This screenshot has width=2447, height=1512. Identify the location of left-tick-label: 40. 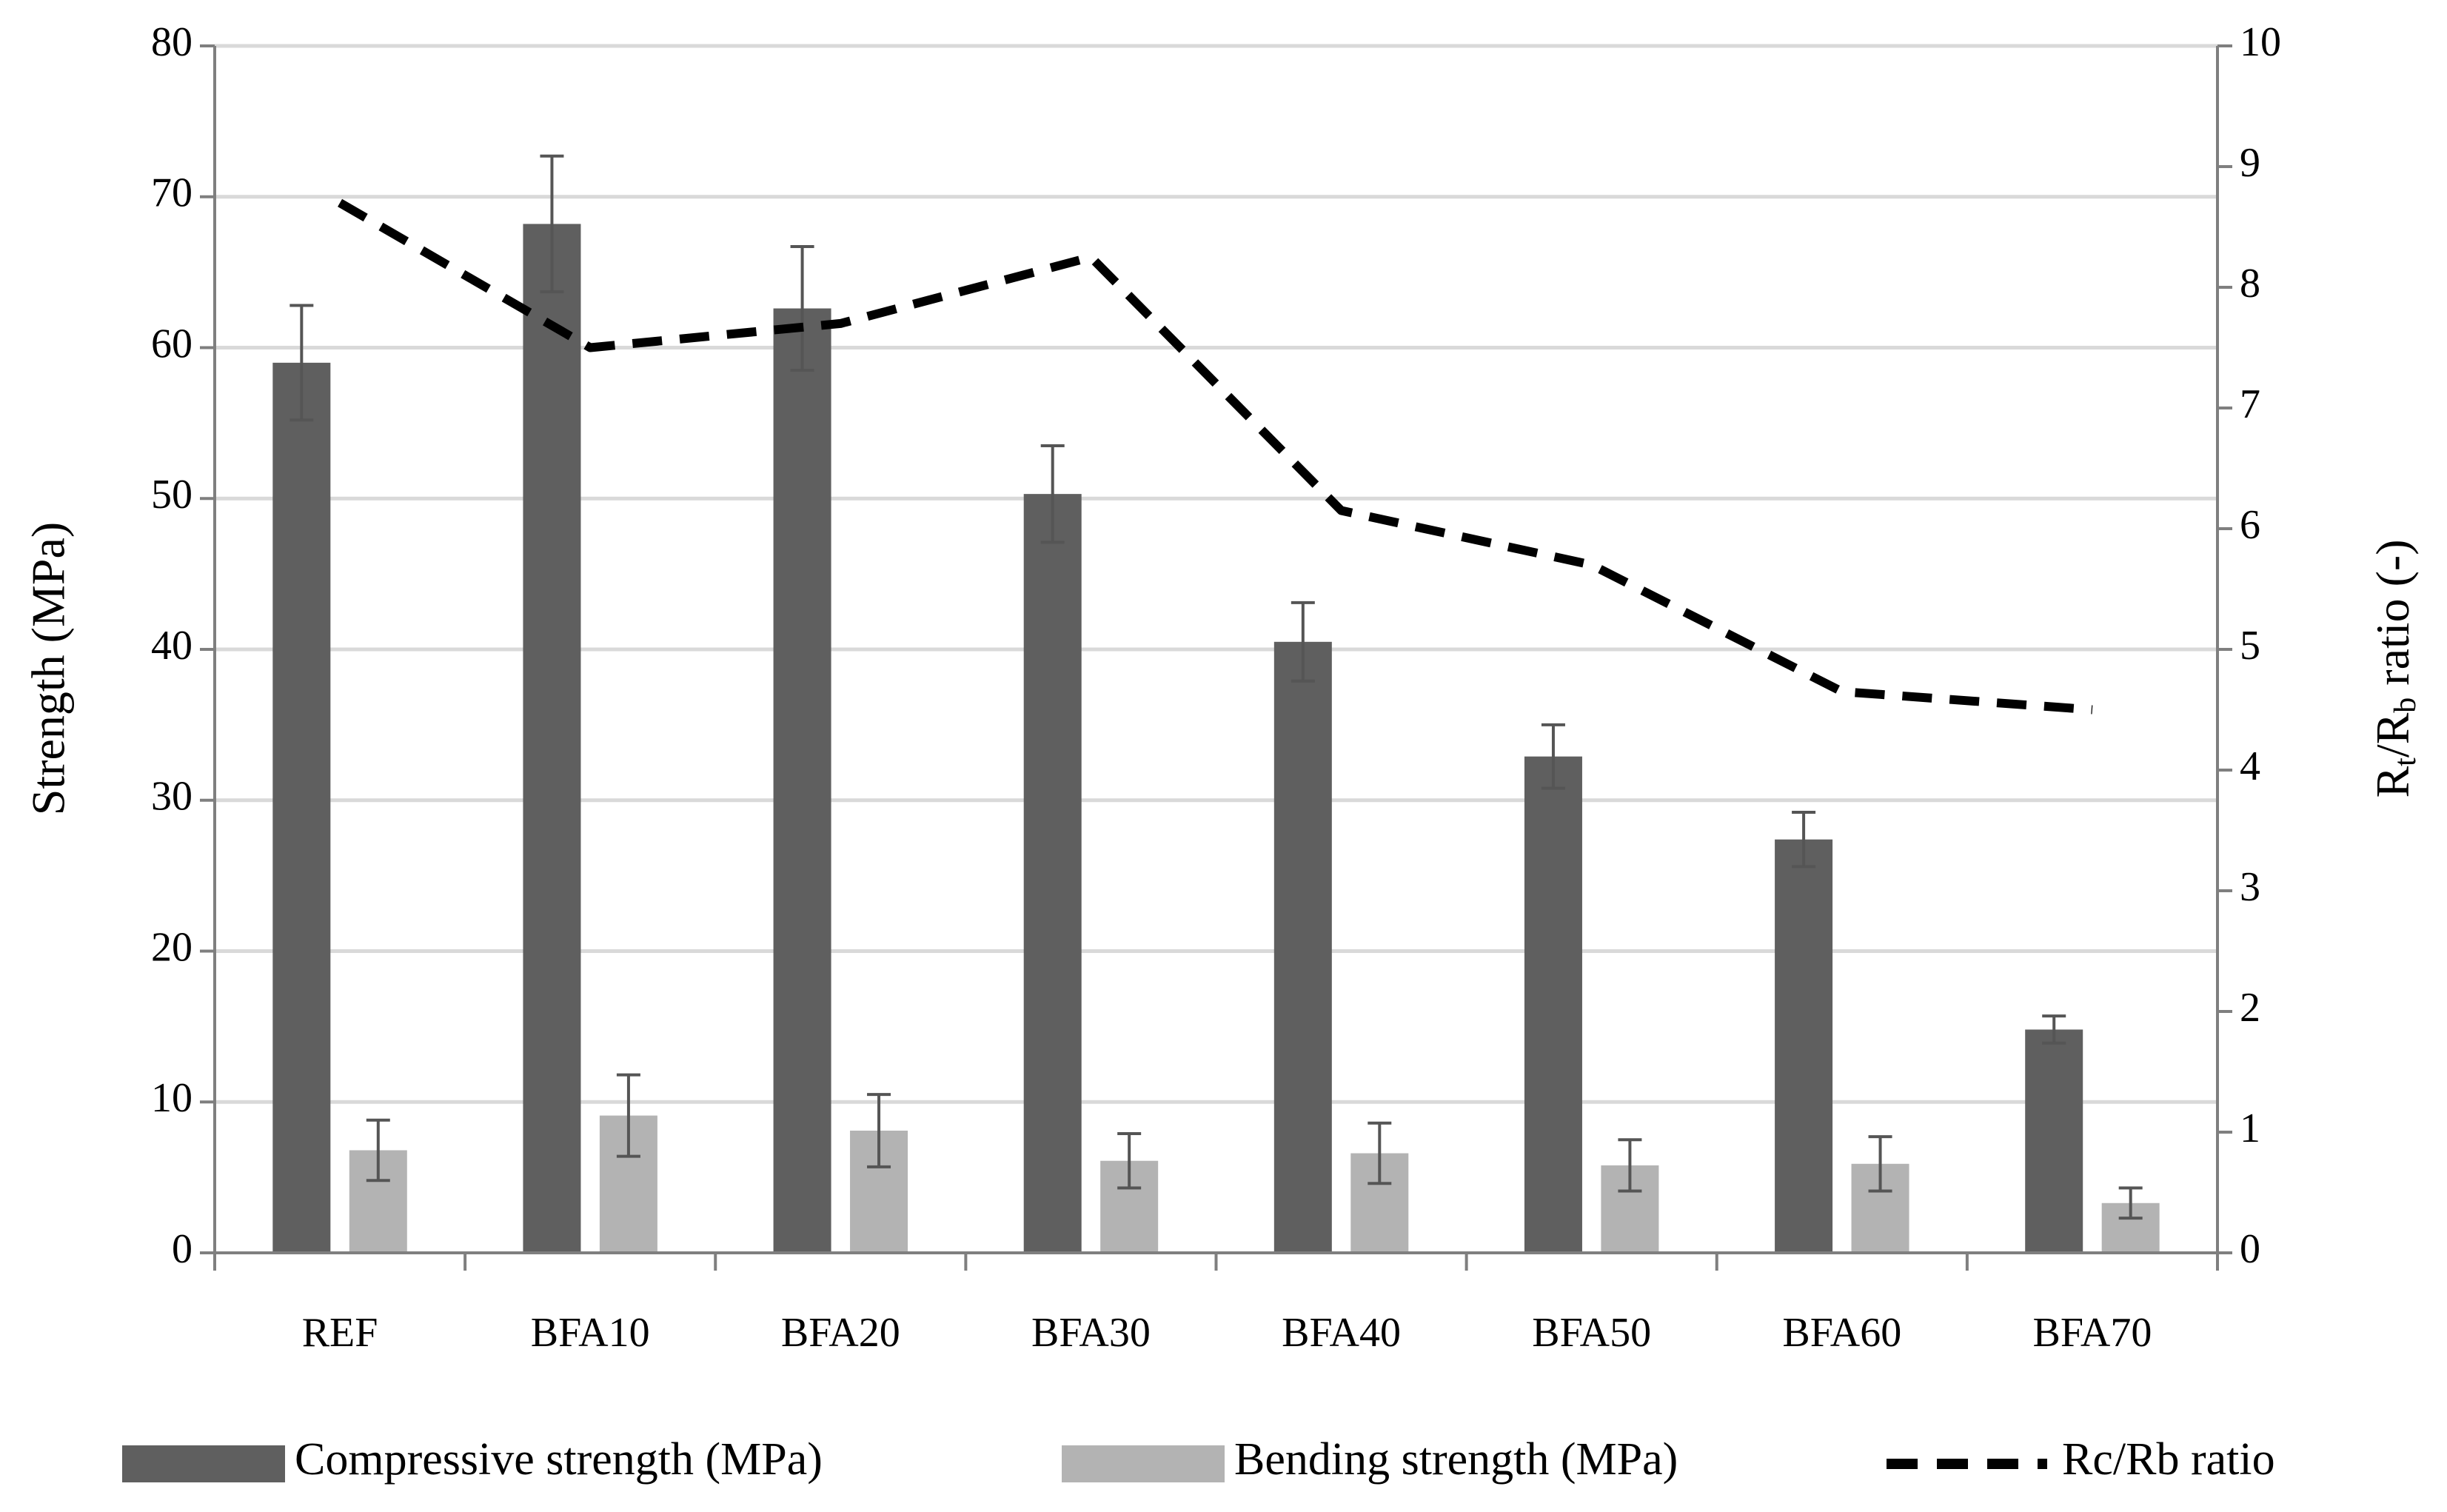
(172, 646).